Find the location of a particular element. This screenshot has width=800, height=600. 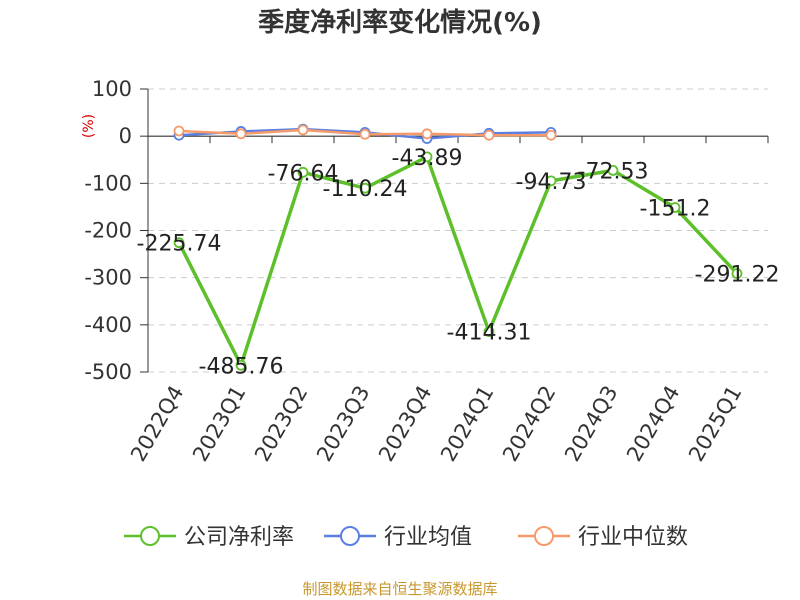

legend: 公司净利率 行业均值 行业中位数 is located at coordinates (406, 537).